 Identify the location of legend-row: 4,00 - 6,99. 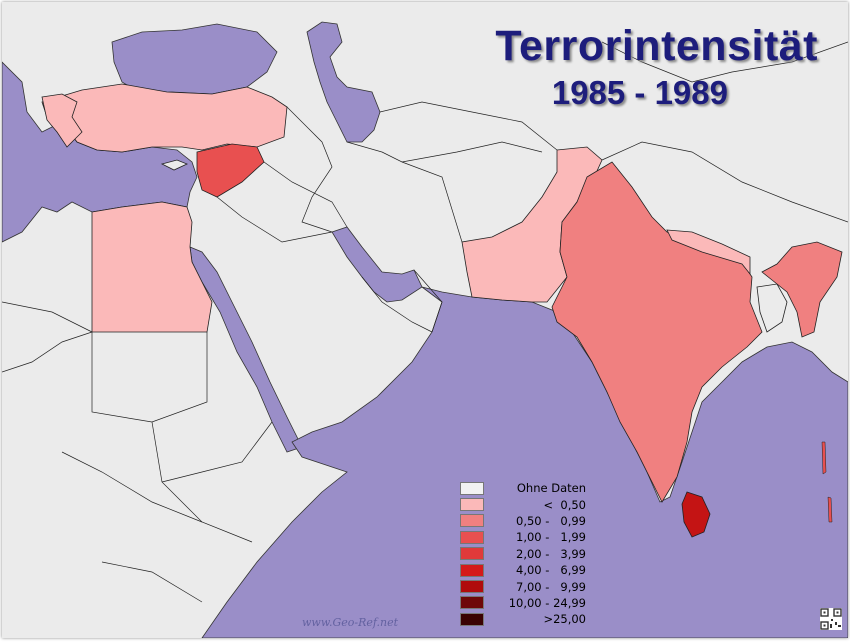
(525, 570).